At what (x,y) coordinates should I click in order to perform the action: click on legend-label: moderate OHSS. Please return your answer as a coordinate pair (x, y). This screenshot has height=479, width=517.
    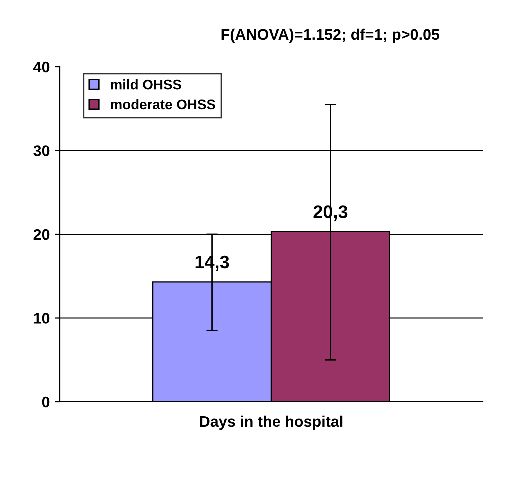
    Looking at the image, I should click on (163, 104).